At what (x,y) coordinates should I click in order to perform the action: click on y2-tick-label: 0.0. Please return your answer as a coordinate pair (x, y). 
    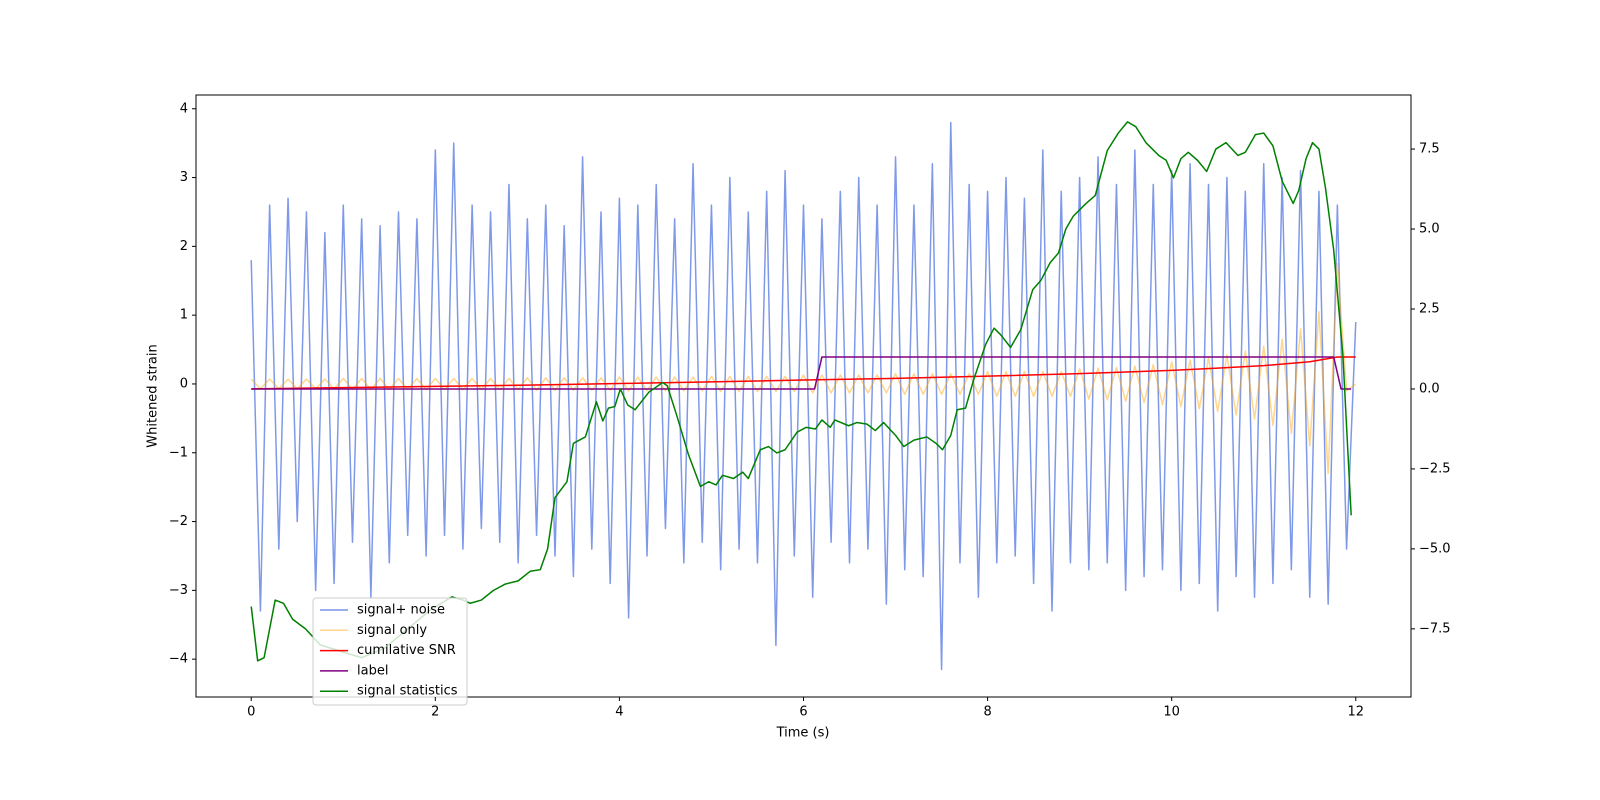
    Looking at the image, I should click on (1429, 388).